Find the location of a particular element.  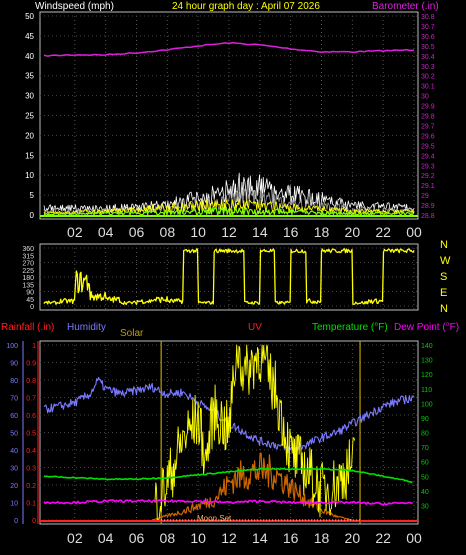

baro-tick-label: 29.1 is located at coordinates (428, 186).